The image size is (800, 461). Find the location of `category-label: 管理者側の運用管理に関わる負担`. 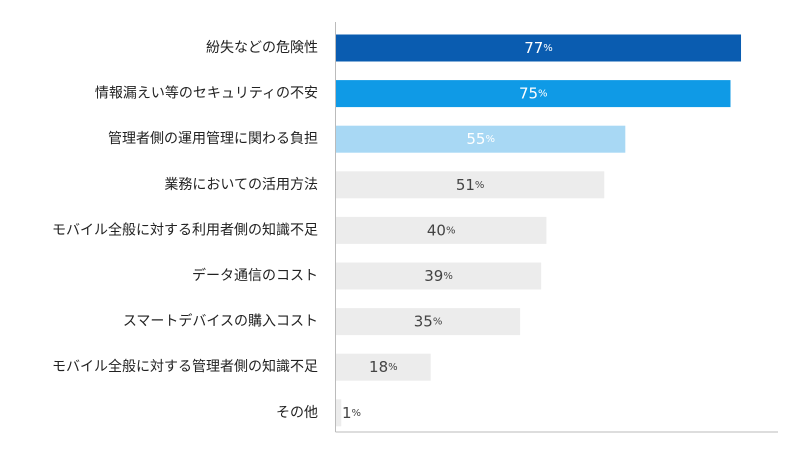

category-label: 管理者側の運用管理に関わる負担 is located at coordinates (213, 139).